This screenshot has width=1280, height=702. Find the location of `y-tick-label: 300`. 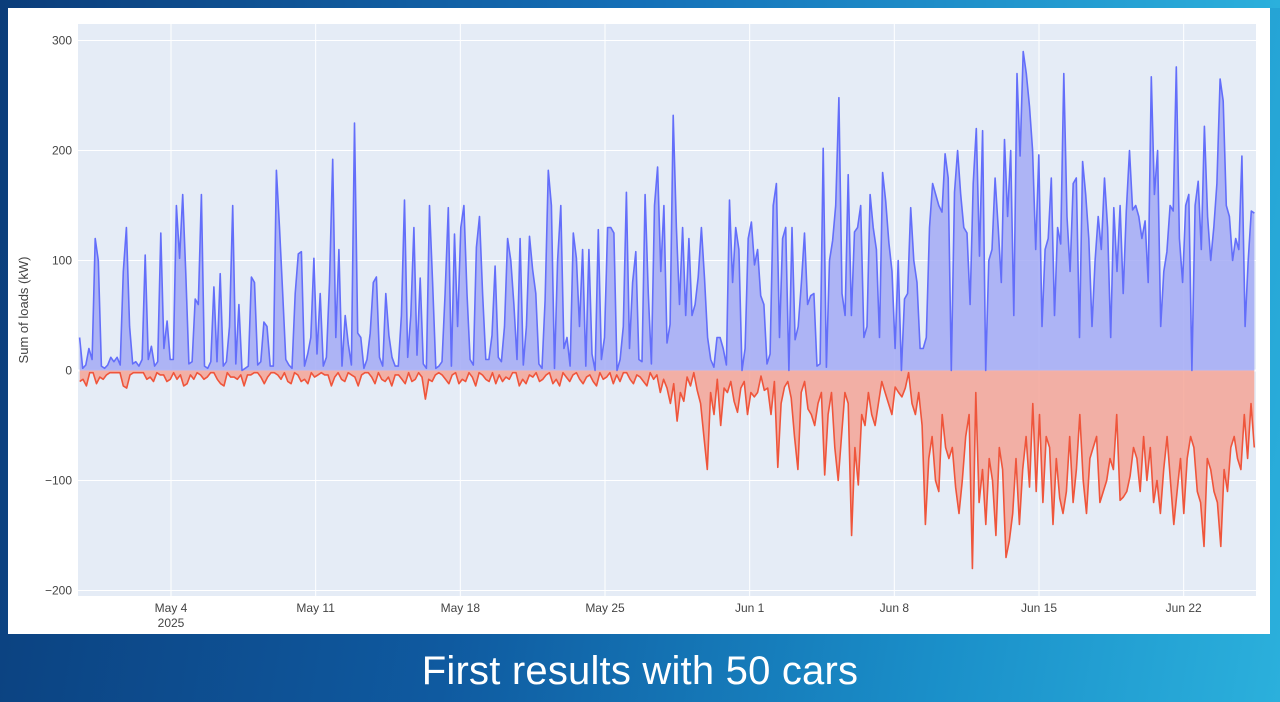

y-tick-label: 300 is located at coordinates (62, 41).